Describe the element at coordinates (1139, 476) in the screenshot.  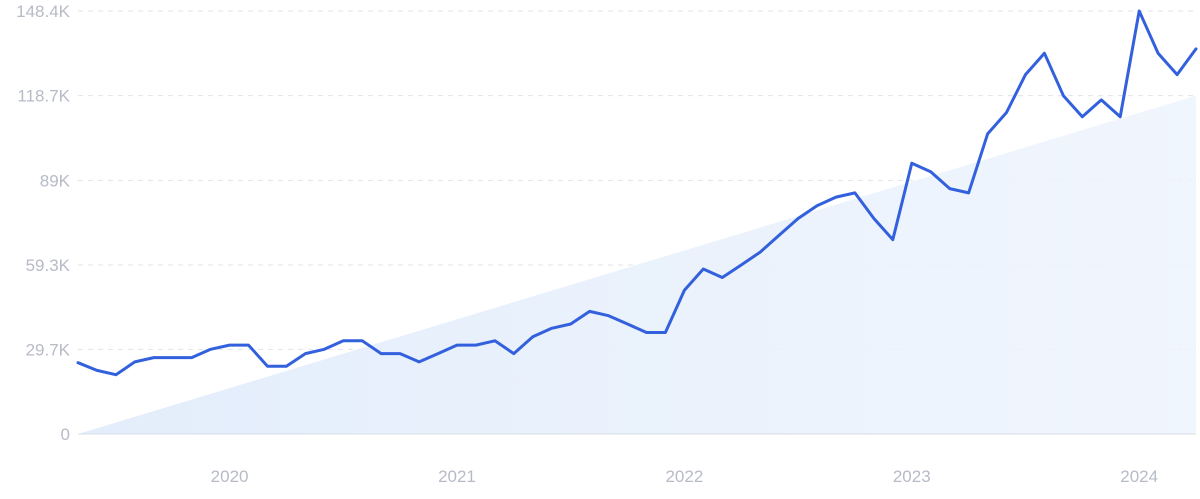
I see `x-tick-label: 2024` at that location.